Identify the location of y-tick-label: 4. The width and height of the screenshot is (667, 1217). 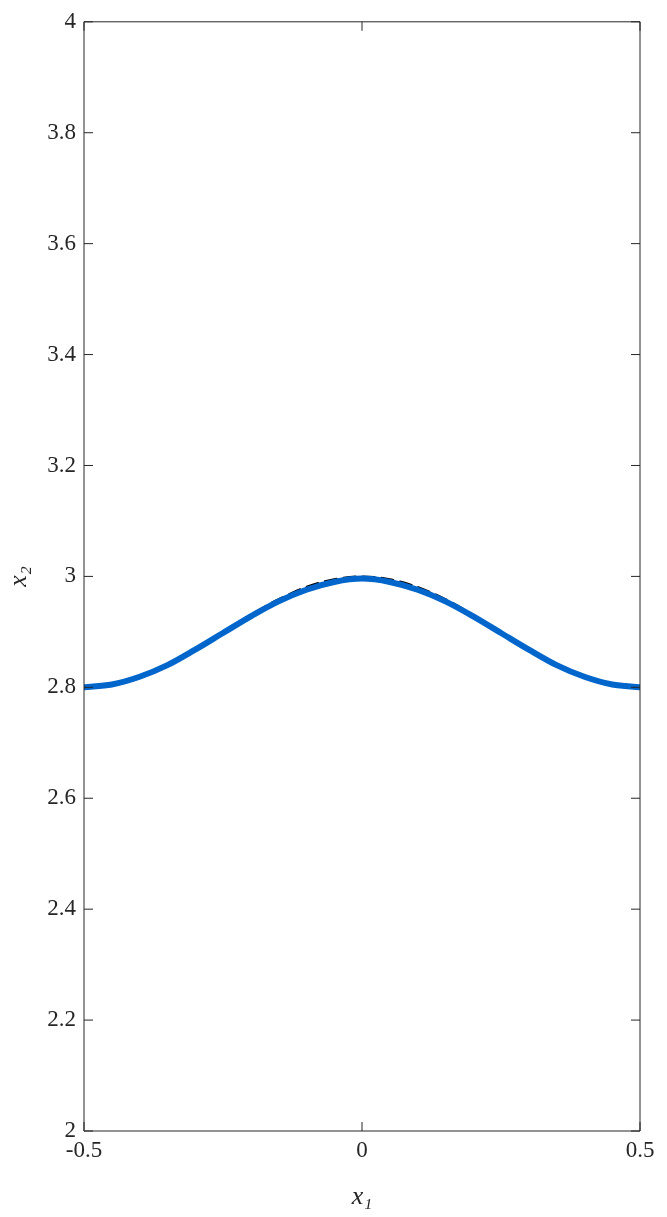
(70, 20).